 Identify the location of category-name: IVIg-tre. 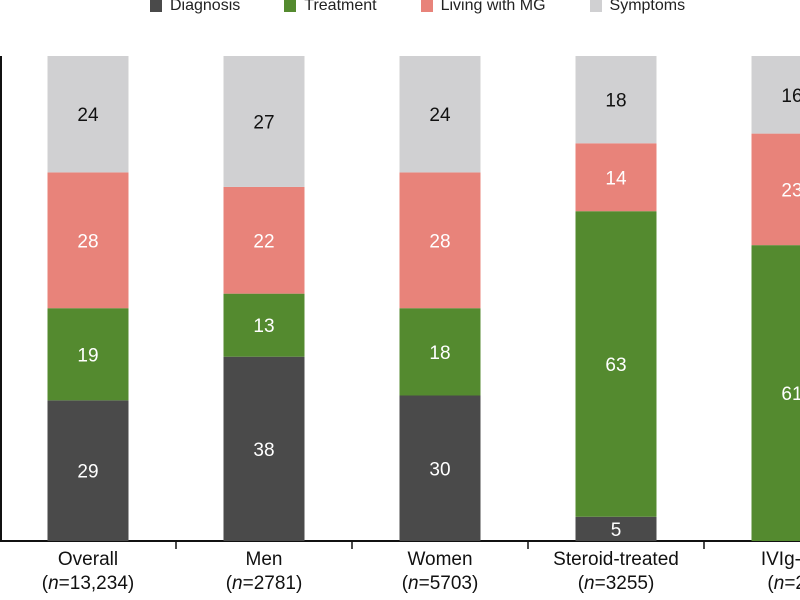
(780, 559).